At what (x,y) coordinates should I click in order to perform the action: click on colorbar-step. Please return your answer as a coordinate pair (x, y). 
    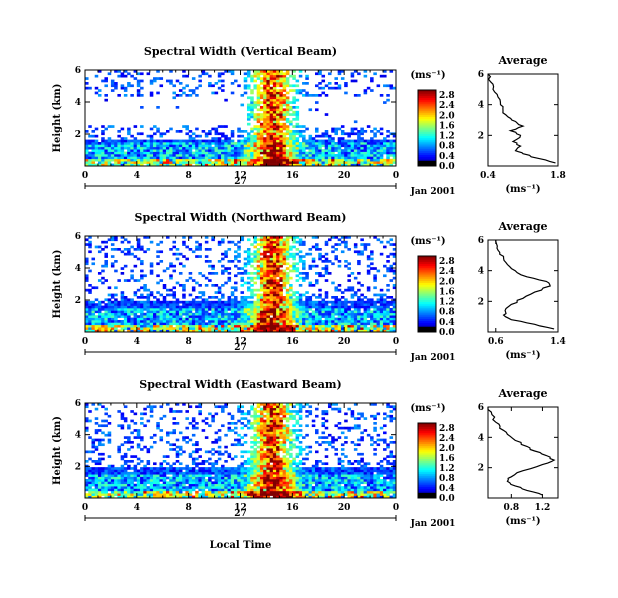
    Looking at the image, I should click on (427, 321).